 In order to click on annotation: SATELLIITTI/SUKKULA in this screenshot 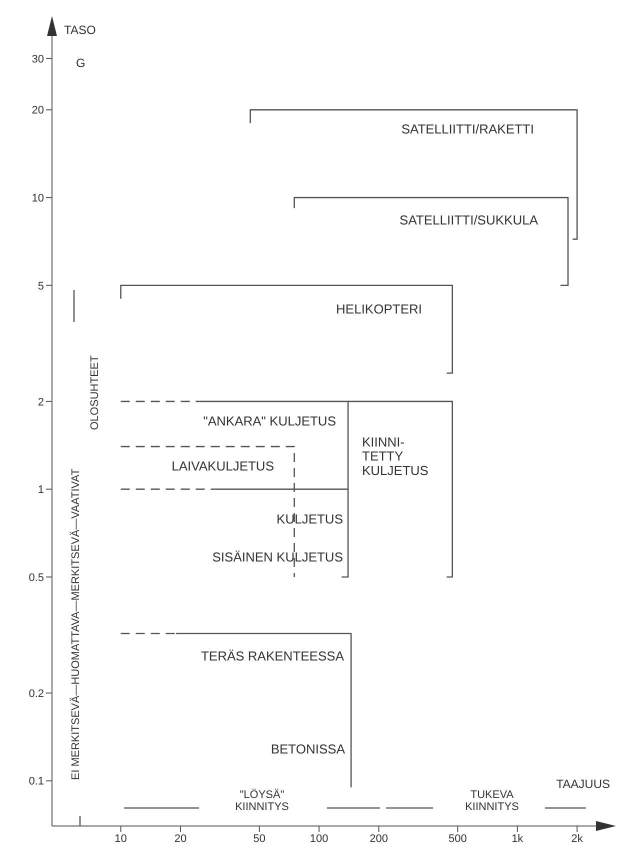, I will do `click(469, 220)`.